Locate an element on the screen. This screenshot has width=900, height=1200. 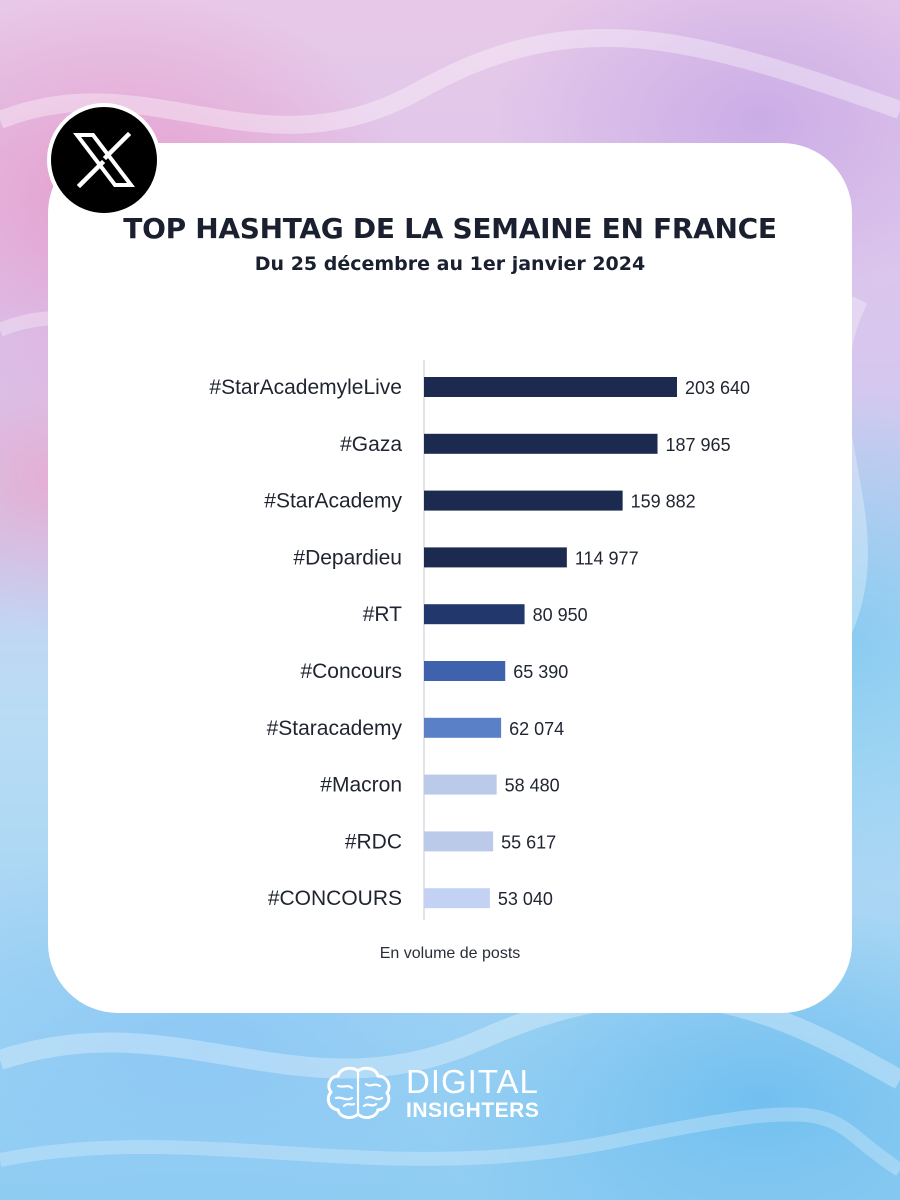
value-label: 159 882 is located at coordinates (663, 502).